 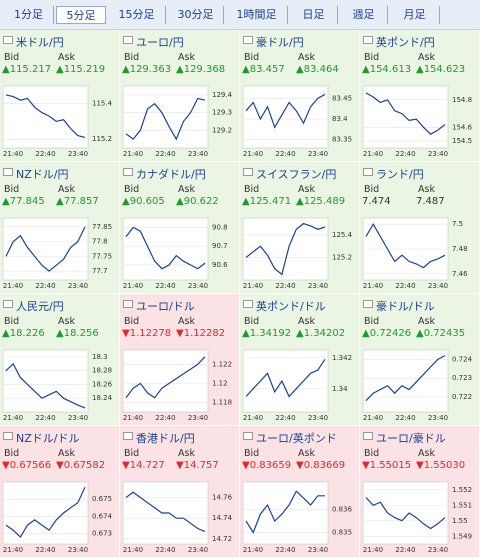 What do you see at coordinates (29, 15) in the screenshot?
I see `tab: 1分足` at bounding box center [29, 15].